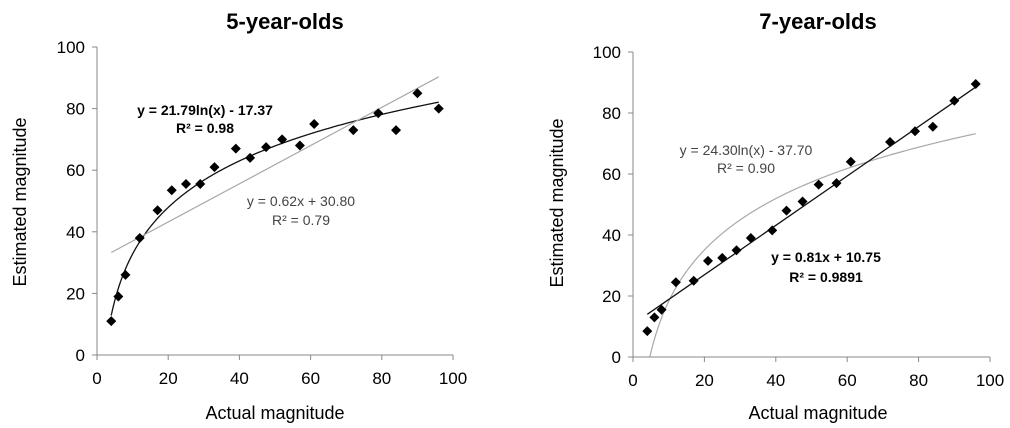 The width and height of the screenshot is (1010, 428). Describe the element at coordinates (746, 168) in the screenshot. I see `log-fit-r2: R² = 0.90` at that location.